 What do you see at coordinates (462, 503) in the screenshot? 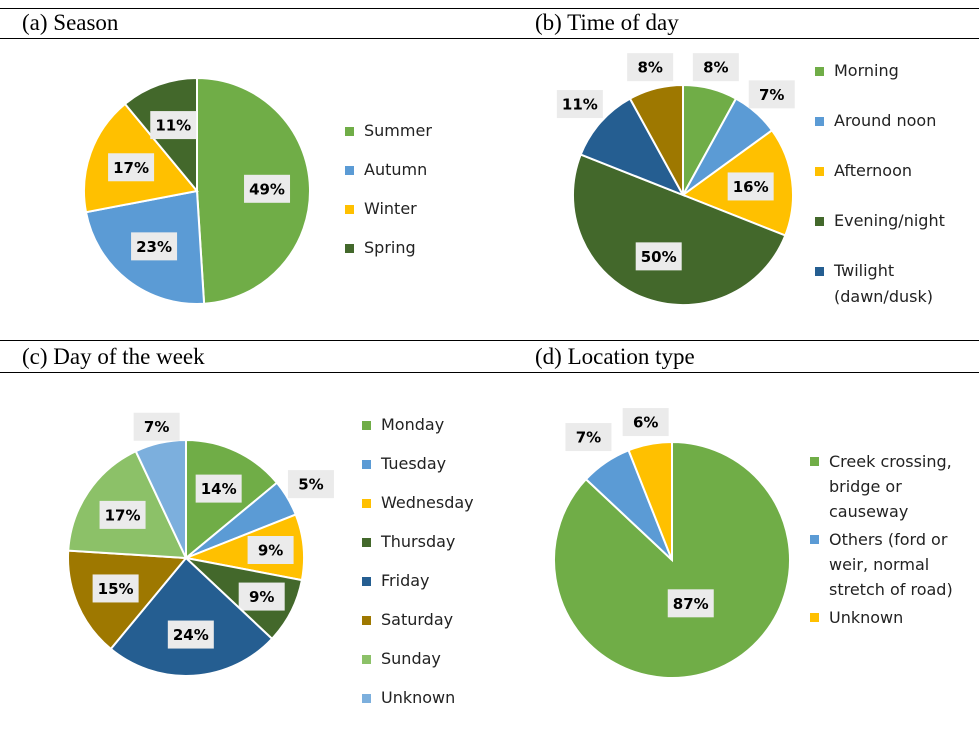
I see `legend-item: Wednesday` at bounding box center [462, 503].